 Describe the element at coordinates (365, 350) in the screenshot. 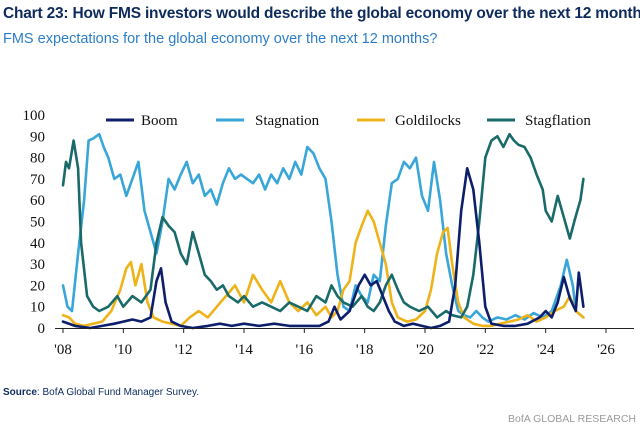

I see `x-tick-label: '18` at that location.